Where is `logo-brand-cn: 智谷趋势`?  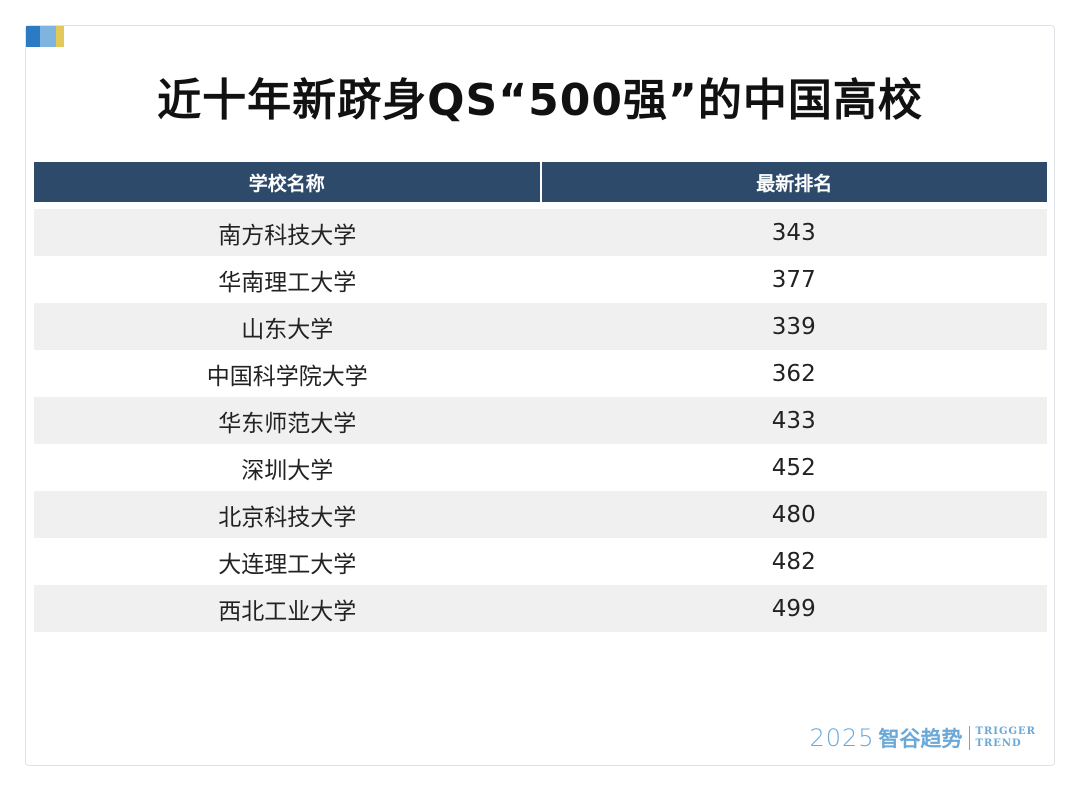
logo-brand-cn: 智谷趋势 is located at coordinates (920, 738).